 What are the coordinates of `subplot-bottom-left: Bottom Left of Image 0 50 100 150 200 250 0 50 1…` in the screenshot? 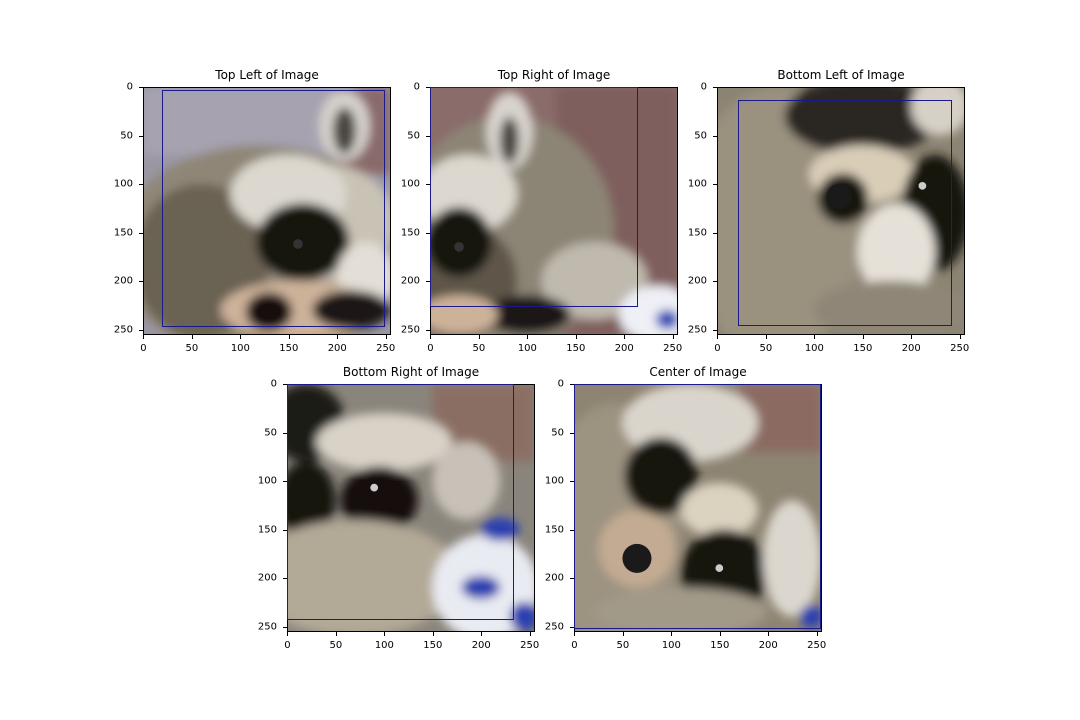 It's located at (828, 211).